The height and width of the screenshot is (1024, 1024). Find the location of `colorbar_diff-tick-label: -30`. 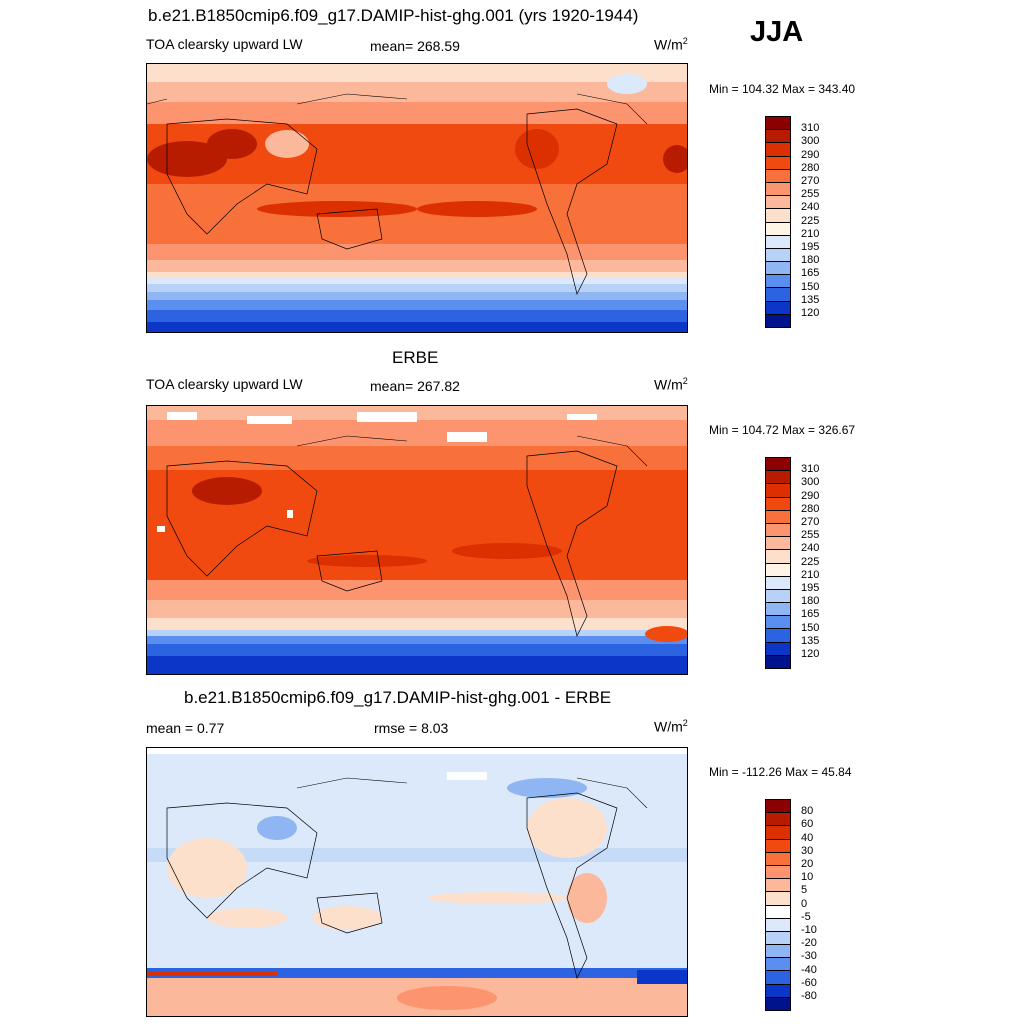

colorbar_diff-tick-label: -30 is located at coordinates (809, 956).